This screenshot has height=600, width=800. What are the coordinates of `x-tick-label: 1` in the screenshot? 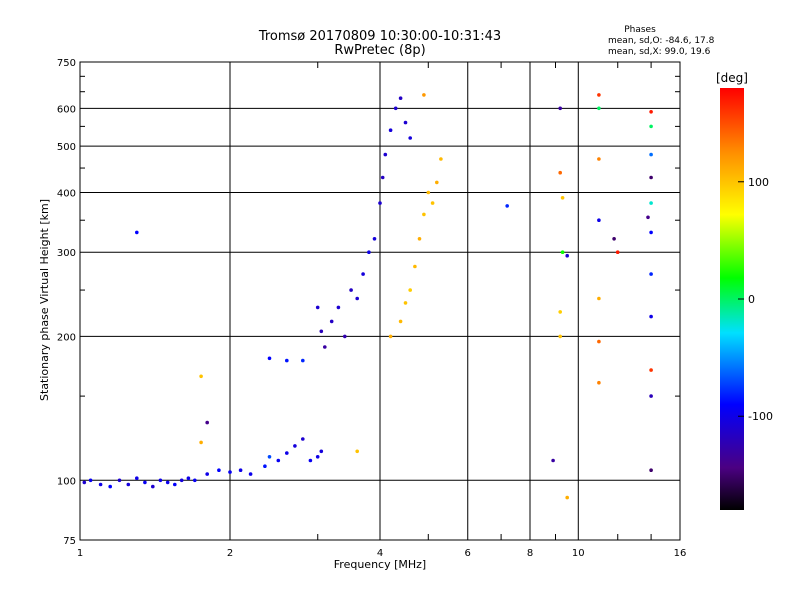 It's located at (80, 553).